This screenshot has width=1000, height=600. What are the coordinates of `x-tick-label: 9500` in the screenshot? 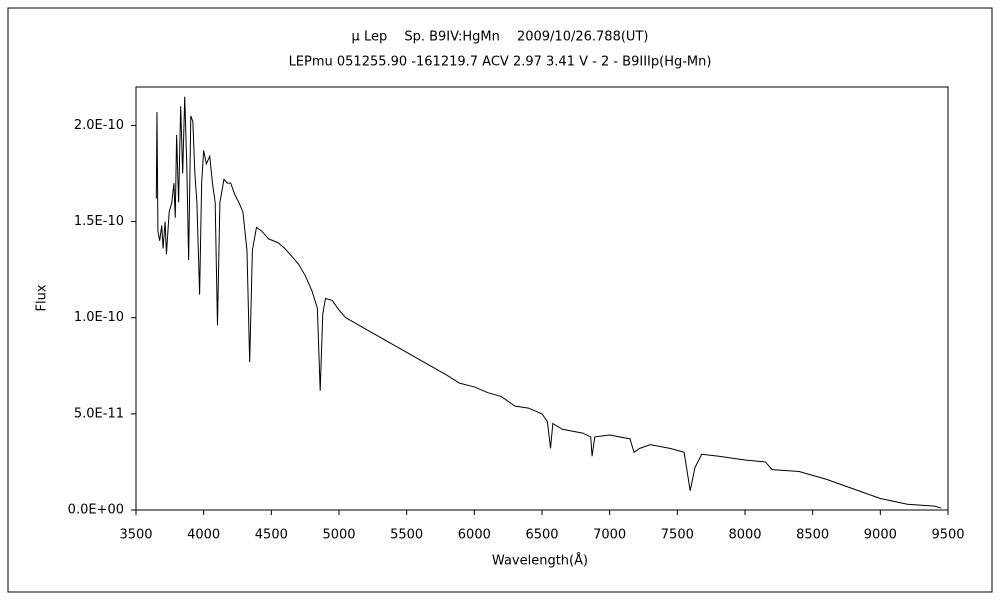 It's located at (947, 535).